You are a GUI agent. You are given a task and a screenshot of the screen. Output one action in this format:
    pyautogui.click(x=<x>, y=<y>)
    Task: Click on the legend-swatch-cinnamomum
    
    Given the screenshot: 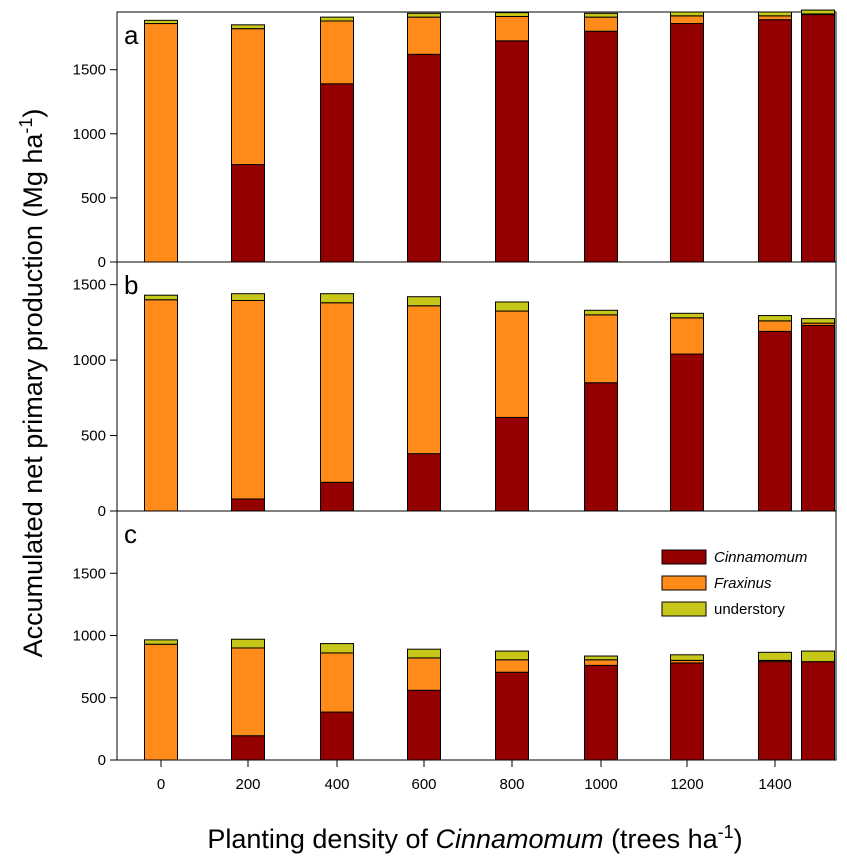 What is the action you would take?
    pyautogui.click(x=684, y=557)
    